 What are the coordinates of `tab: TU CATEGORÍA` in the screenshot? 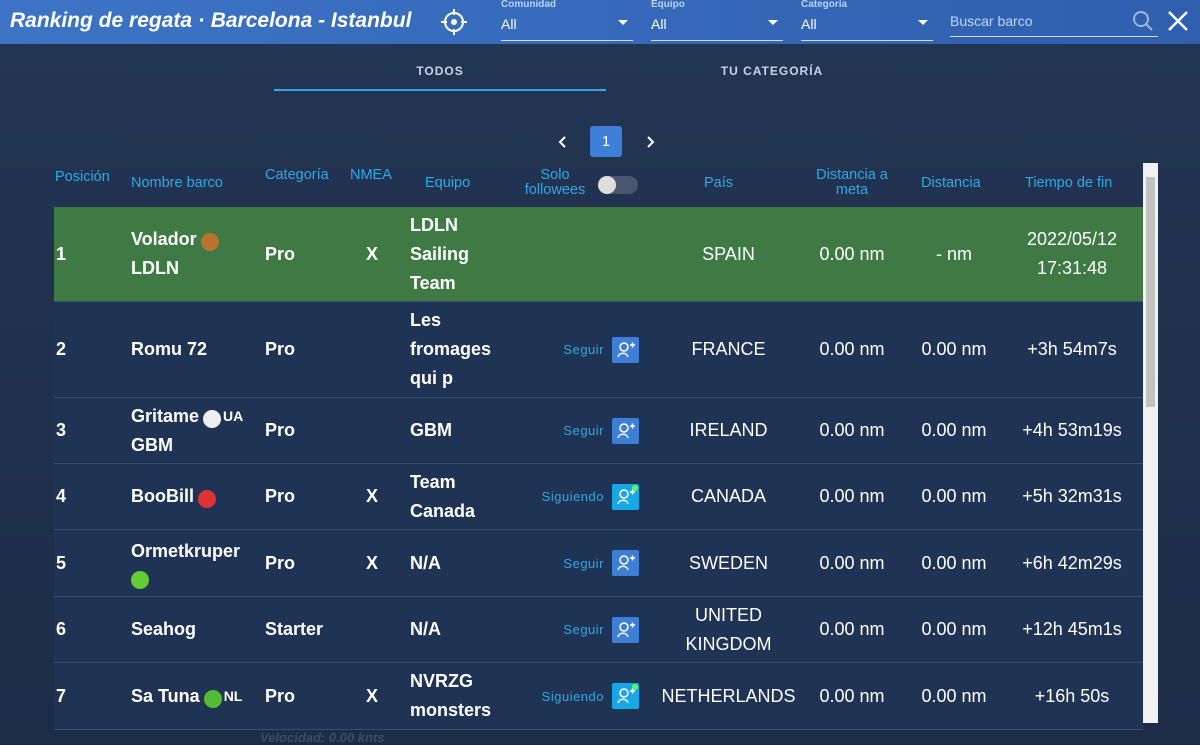 It's located at (772, 71).